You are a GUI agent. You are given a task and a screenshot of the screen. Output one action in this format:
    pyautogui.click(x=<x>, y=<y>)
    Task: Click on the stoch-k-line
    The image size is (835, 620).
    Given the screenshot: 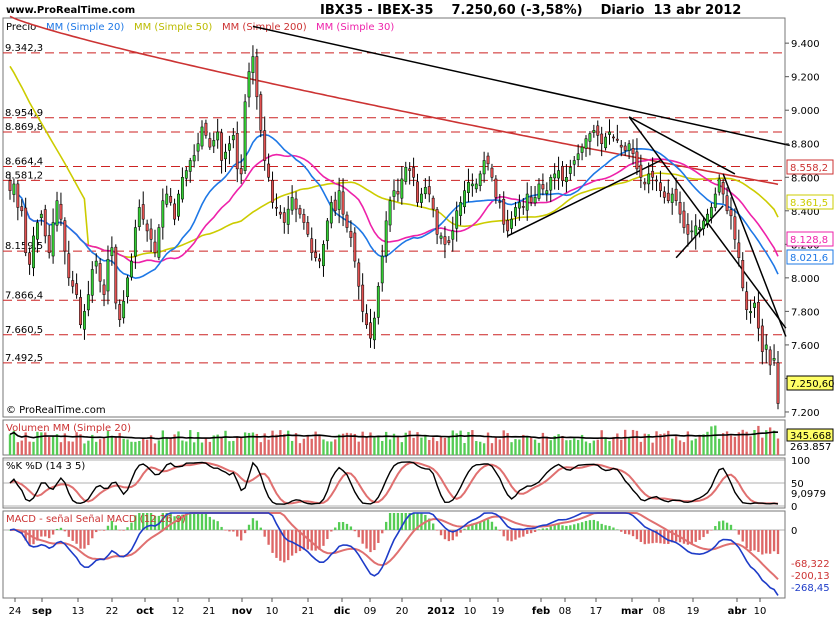 What is the action you would take?
    pyautogui.click(x=394, y=483)
    